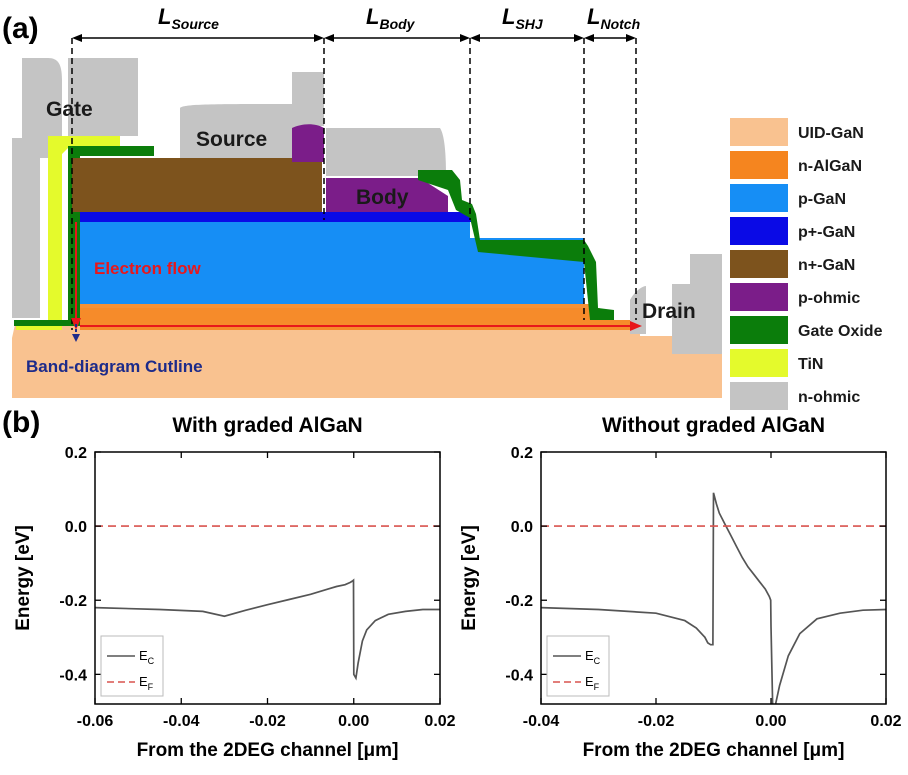 Image resolution: width=908 pixels, height=775 pixels. What do you see at coordinates (367, 353) in the screenshot?
I see `uid-gan-substrate` at bounding box center [367, 353].